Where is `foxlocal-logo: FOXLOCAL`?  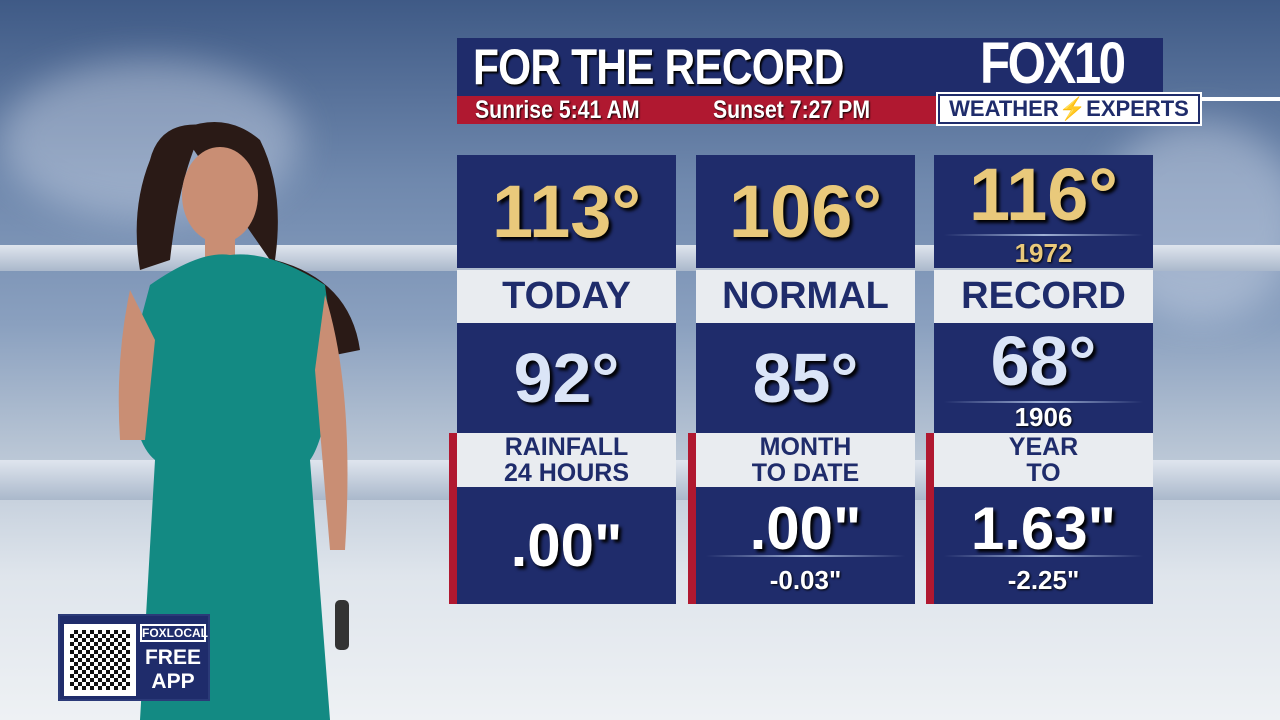 foxlocal-logo: FOXLOCAL is located at coordinates (174, 633).